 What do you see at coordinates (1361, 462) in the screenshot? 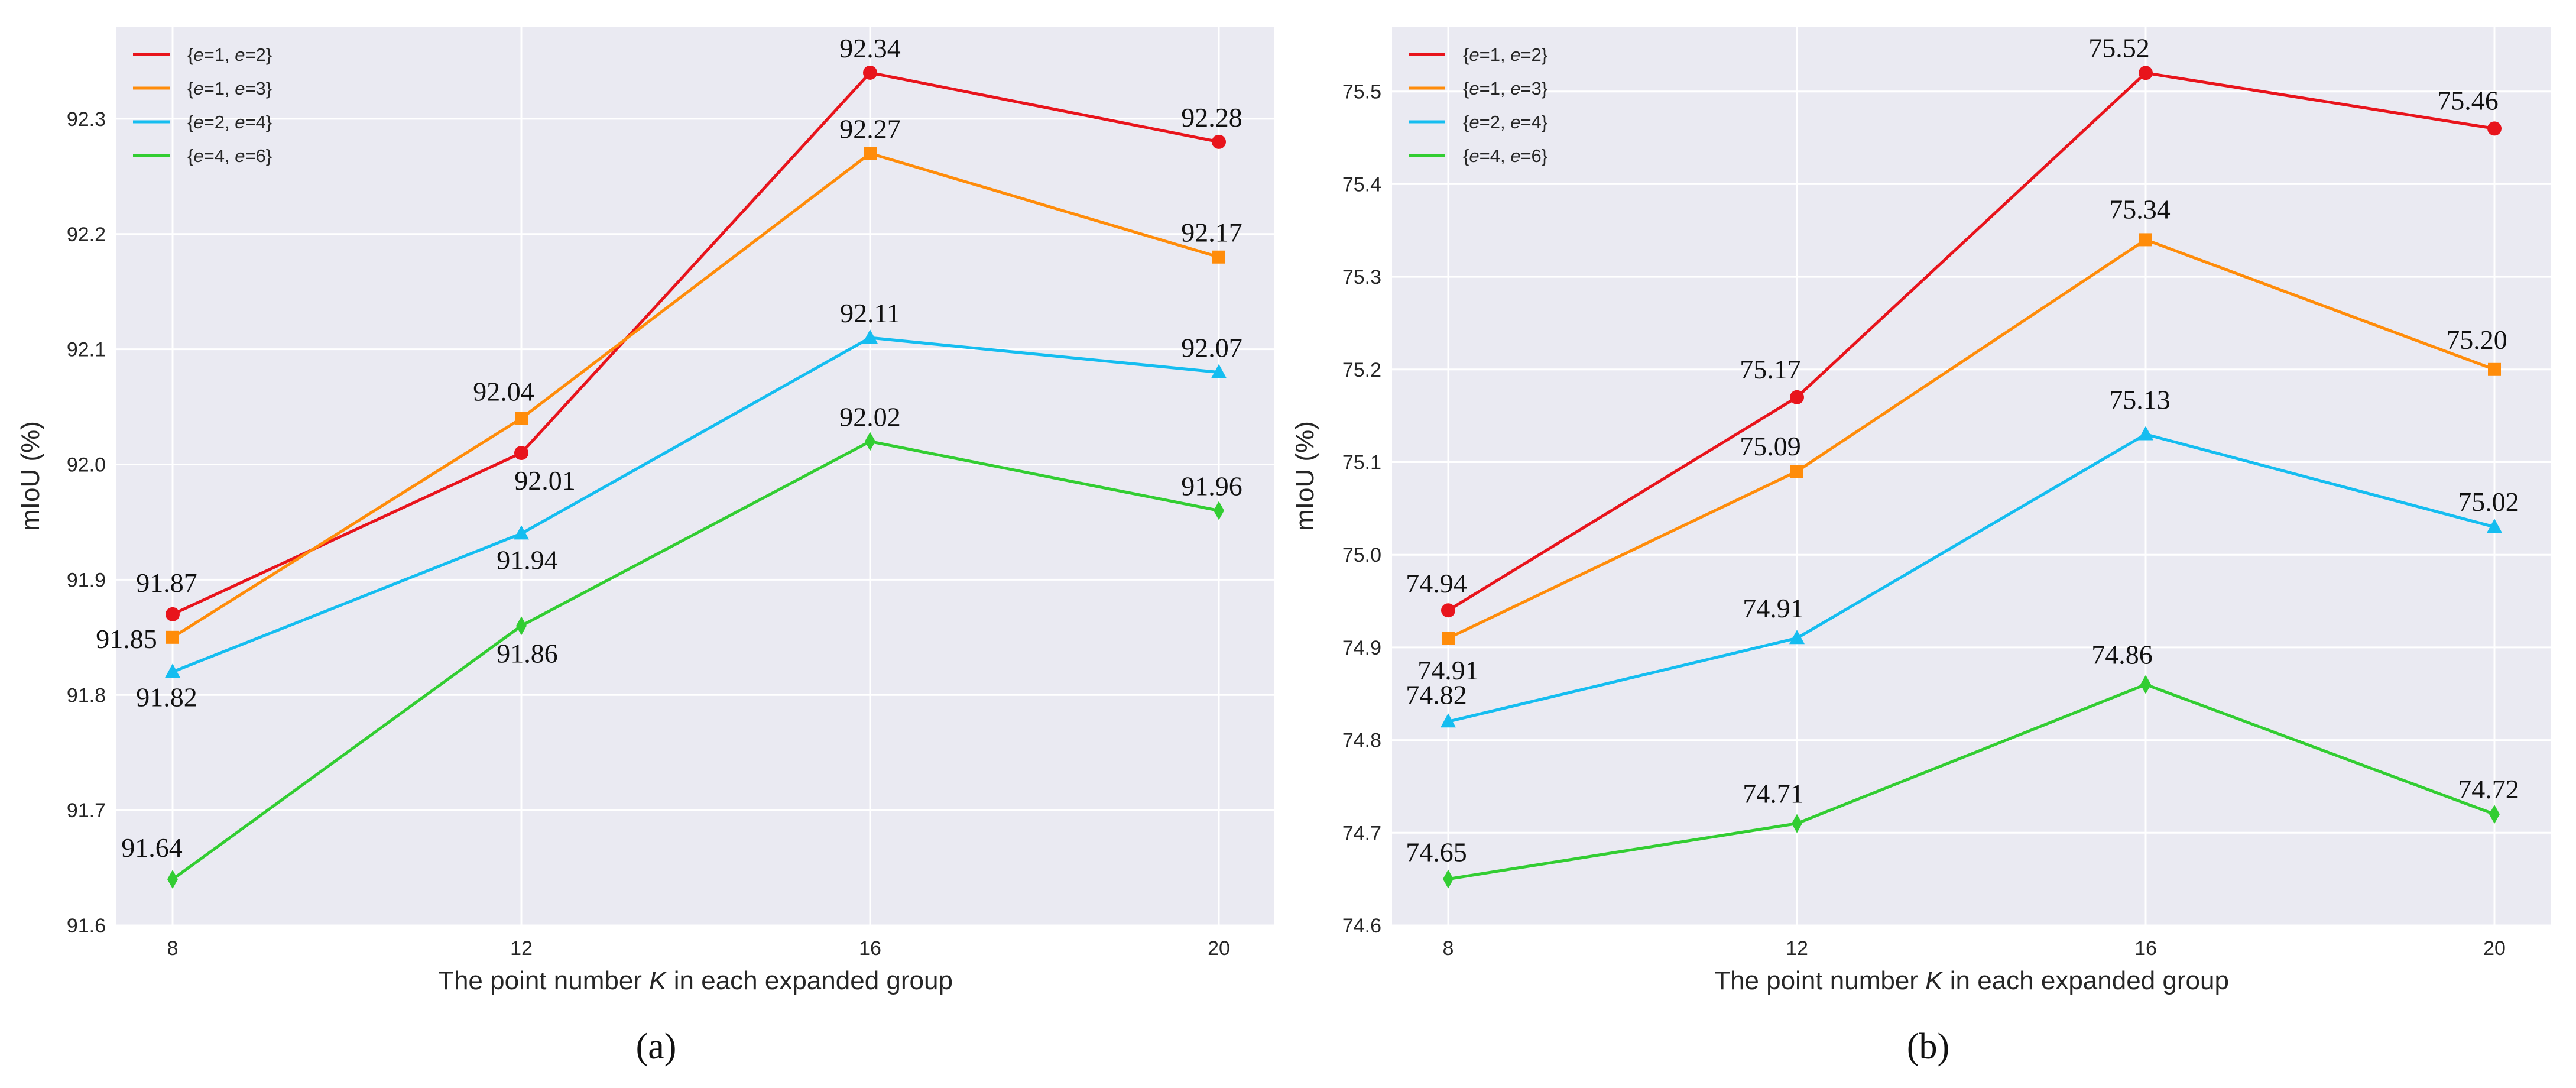
I see `y-tick-label: 75.1` at bounding box center [1361, 462].